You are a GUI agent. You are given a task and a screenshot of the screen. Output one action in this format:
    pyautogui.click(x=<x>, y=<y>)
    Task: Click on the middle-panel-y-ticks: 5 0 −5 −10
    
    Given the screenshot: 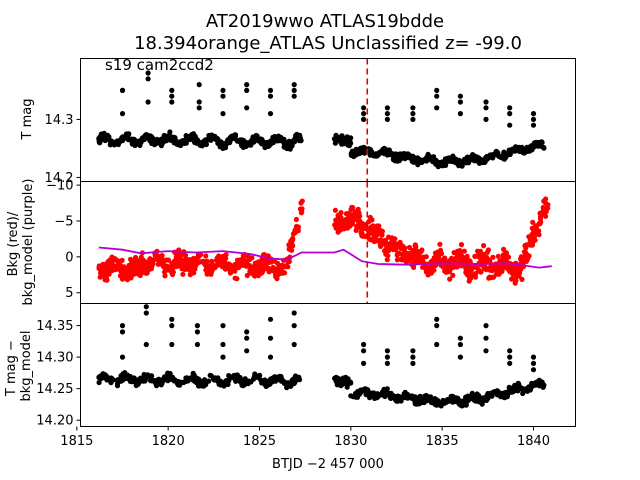 What is the action you would take?
    pyautogui.click(x=63, y=240)
    